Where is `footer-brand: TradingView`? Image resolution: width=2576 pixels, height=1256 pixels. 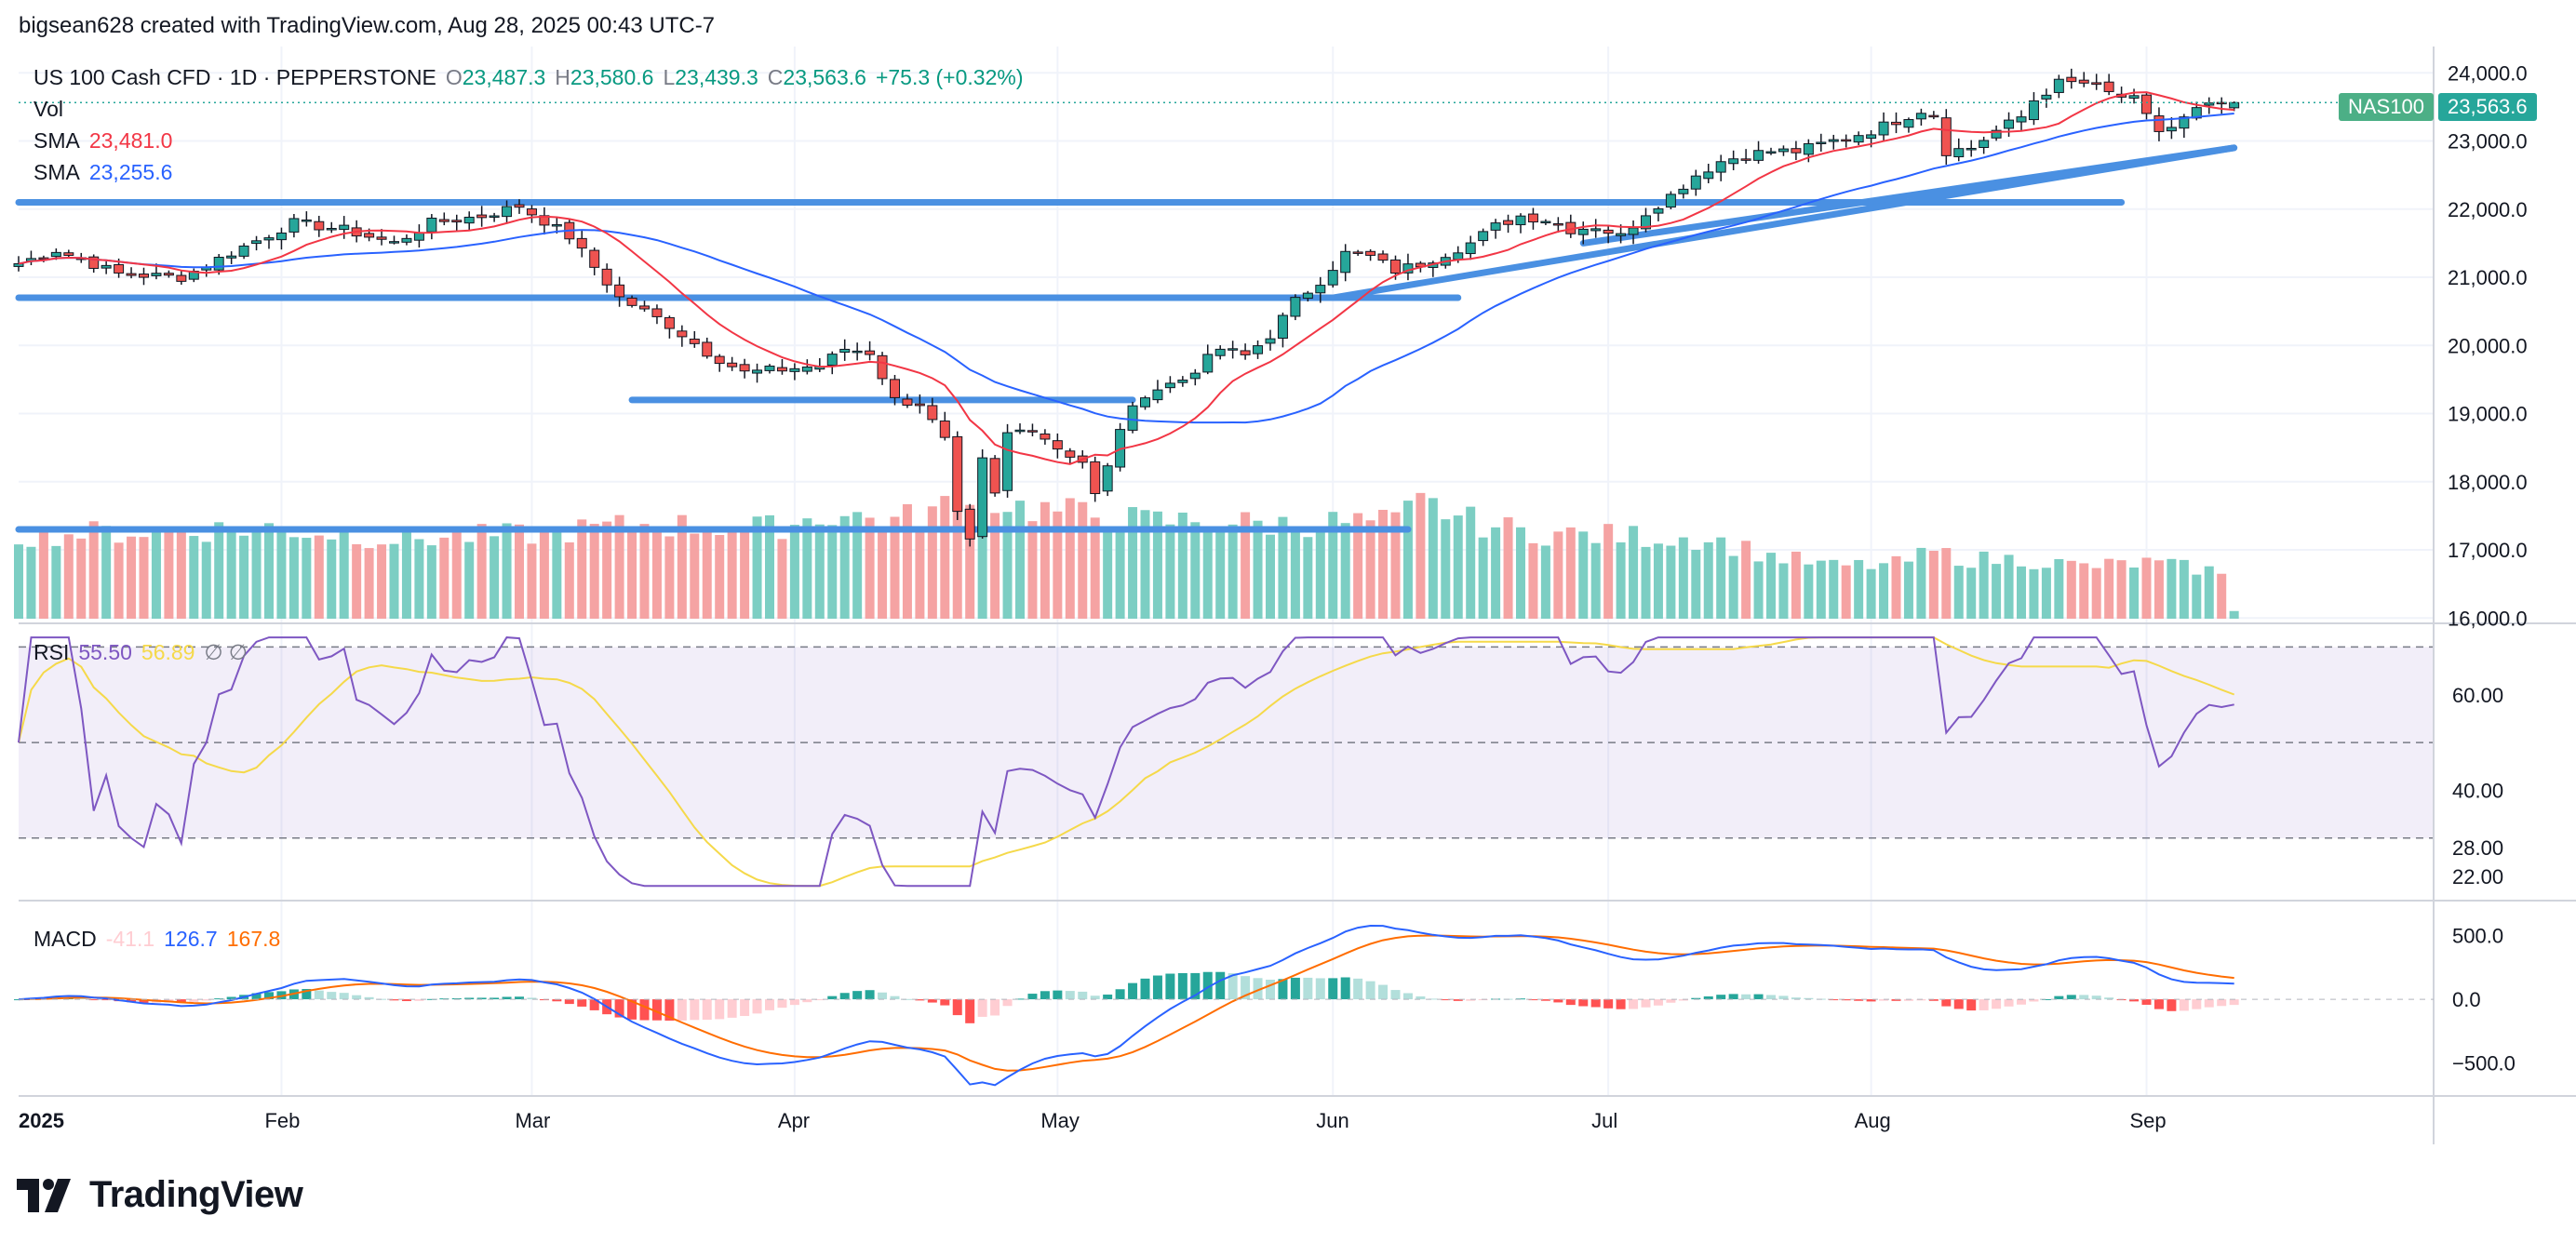 footer-brand: TradingView is located at coordinates (160, 1195).